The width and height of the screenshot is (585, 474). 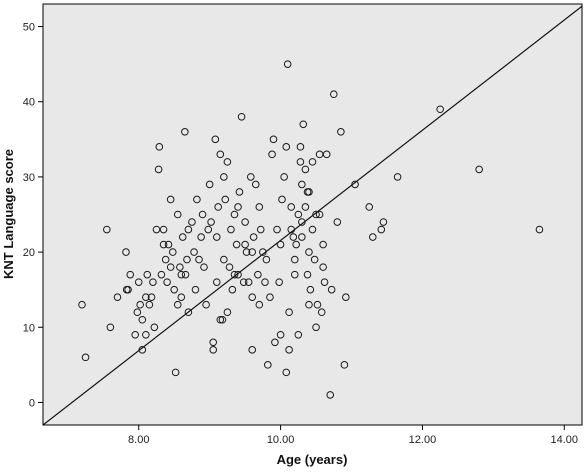 I want to click on y-tick-label: 50, so click(x=29, y=28).